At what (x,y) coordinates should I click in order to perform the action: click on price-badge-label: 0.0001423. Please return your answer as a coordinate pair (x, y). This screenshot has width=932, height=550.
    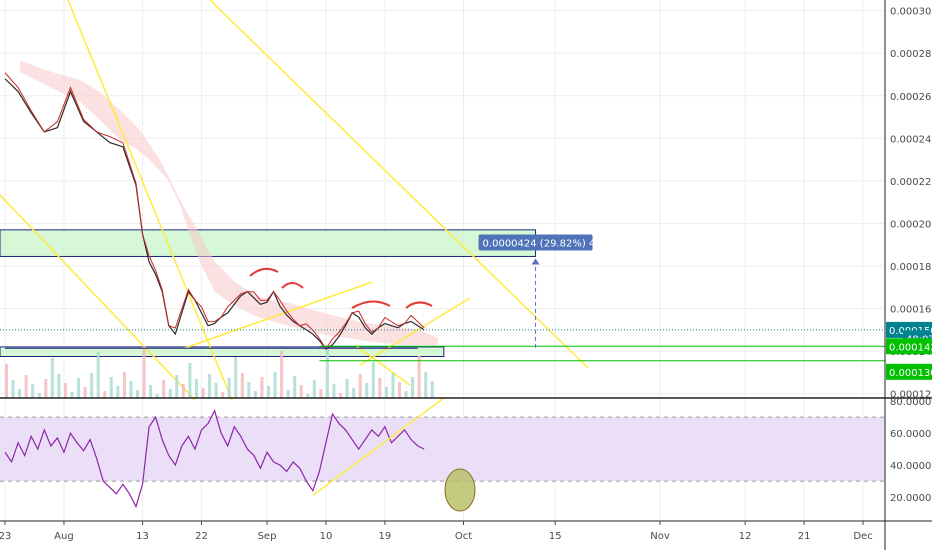
    Looking at the image, I should click on (910, 347).